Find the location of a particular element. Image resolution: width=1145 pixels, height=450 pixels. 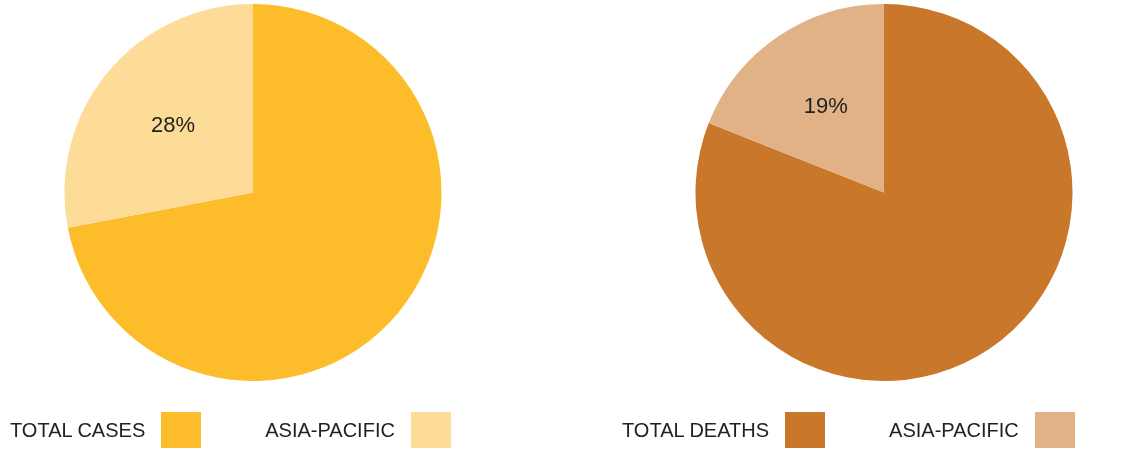

data-label: 28% is located at coordinates (173, 125).